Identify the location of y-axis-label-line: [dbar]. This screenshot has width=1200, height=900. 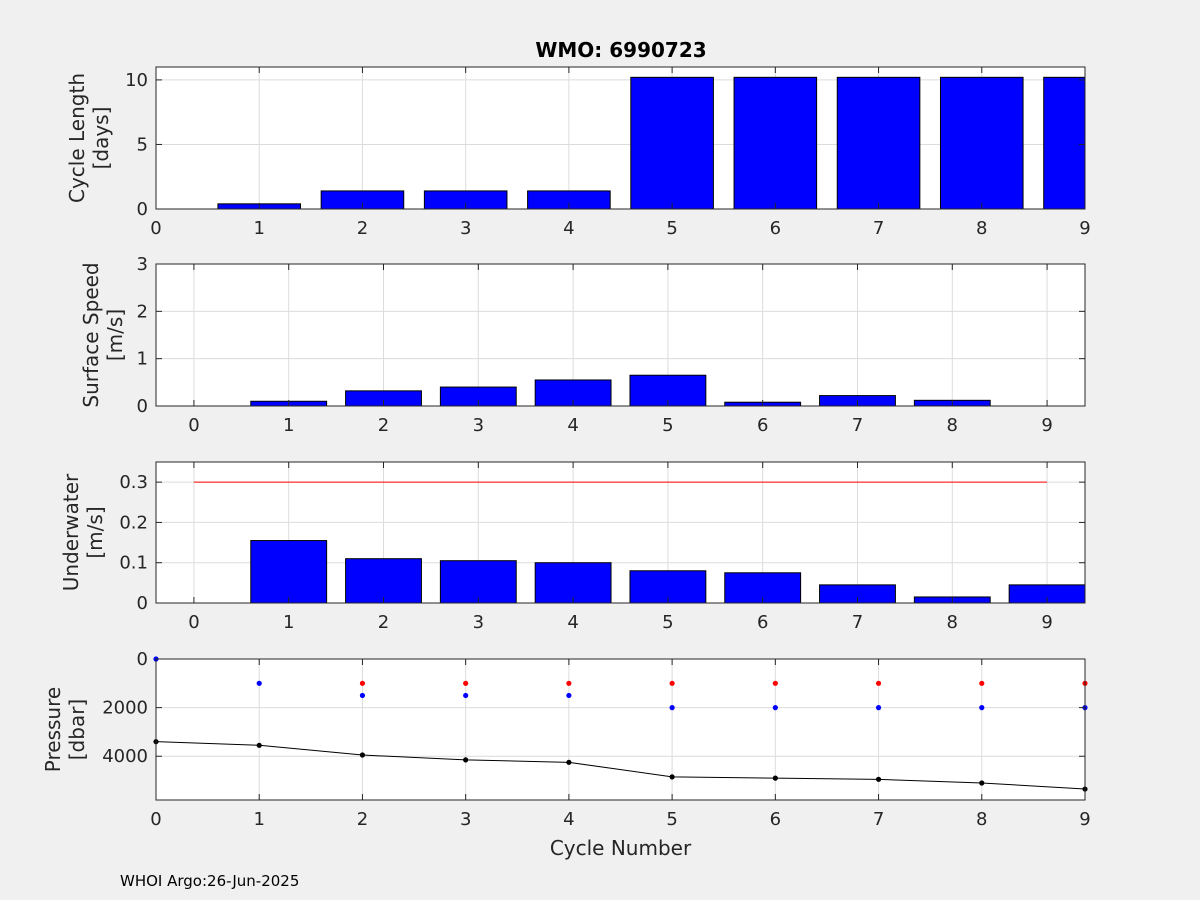
(77, 729).